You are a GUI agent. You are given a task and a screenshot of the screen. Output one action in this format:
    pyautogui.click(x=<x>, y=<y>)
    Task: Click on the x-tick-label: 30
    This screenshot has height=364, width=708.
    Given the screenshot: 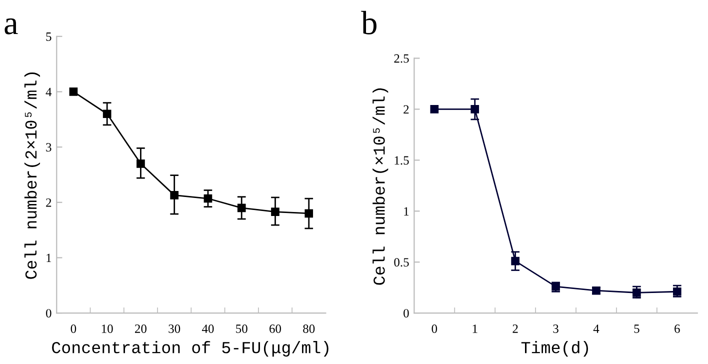 What is the action you would take?
    pyautogui.click(x=174, y=328)
    